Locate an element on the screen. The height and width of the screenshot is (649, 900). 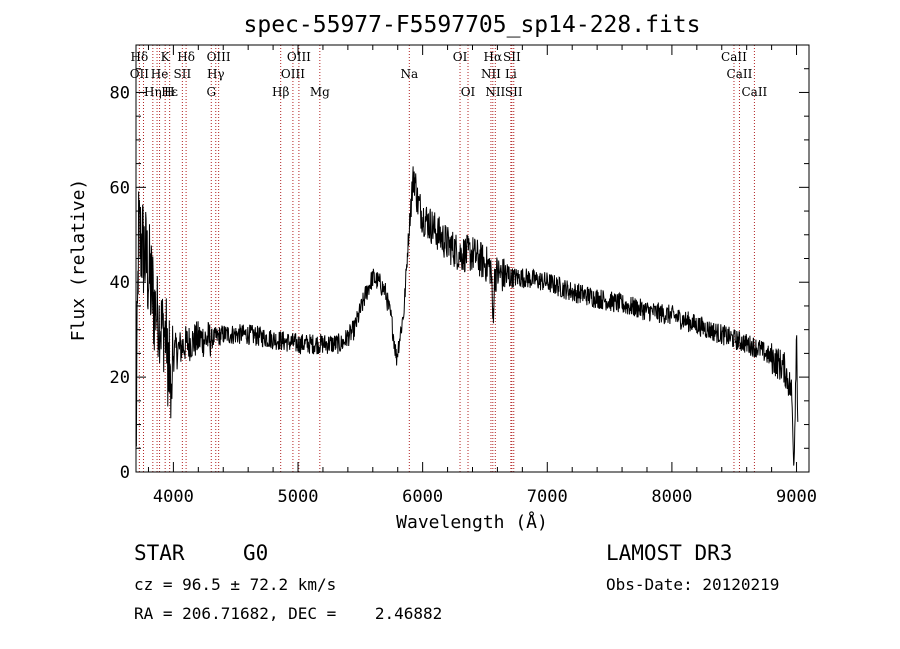
line-label: Hβ is located at coordinates (280, 92).